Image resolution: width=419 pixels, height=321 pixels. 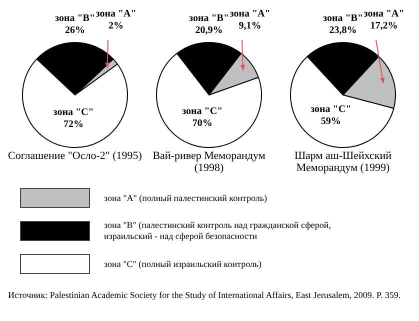 What do you see at coordinates (209, 162) in the screenshot?
I see `text: Вай-ривер Меморандум (1998)` at bounding box center [209, 162].